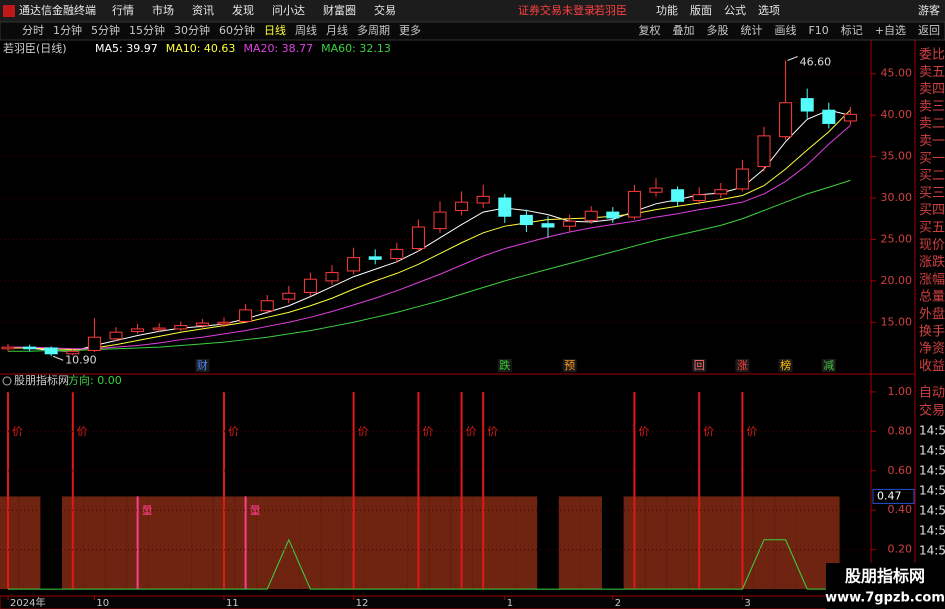 The width and height of the screenshot is (945, 609). Describe the element at coordinates (818, 30) in the screenshot. I see `tool-button: F10` at that location.